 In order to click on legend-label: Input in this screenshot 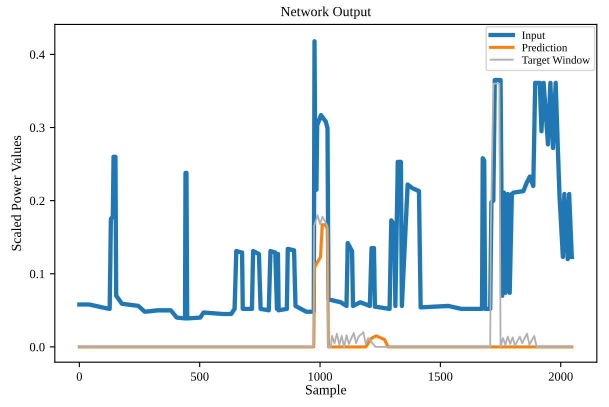, I will do `click(534, 37)`.